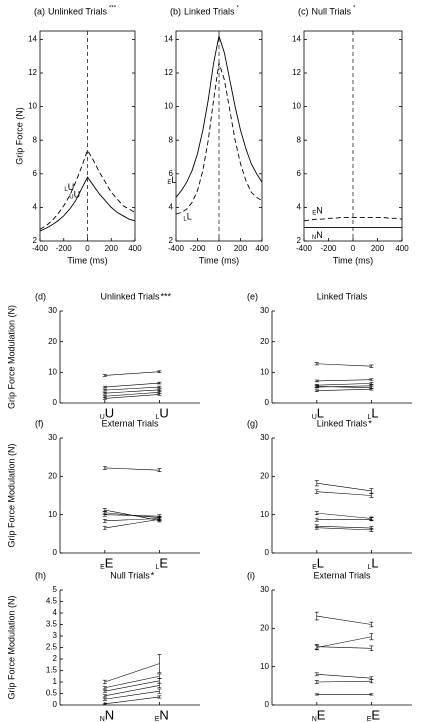 The width and height of the screenshot is (444, 722). I want to click on x-tick-label: 0, so click(219, 248).